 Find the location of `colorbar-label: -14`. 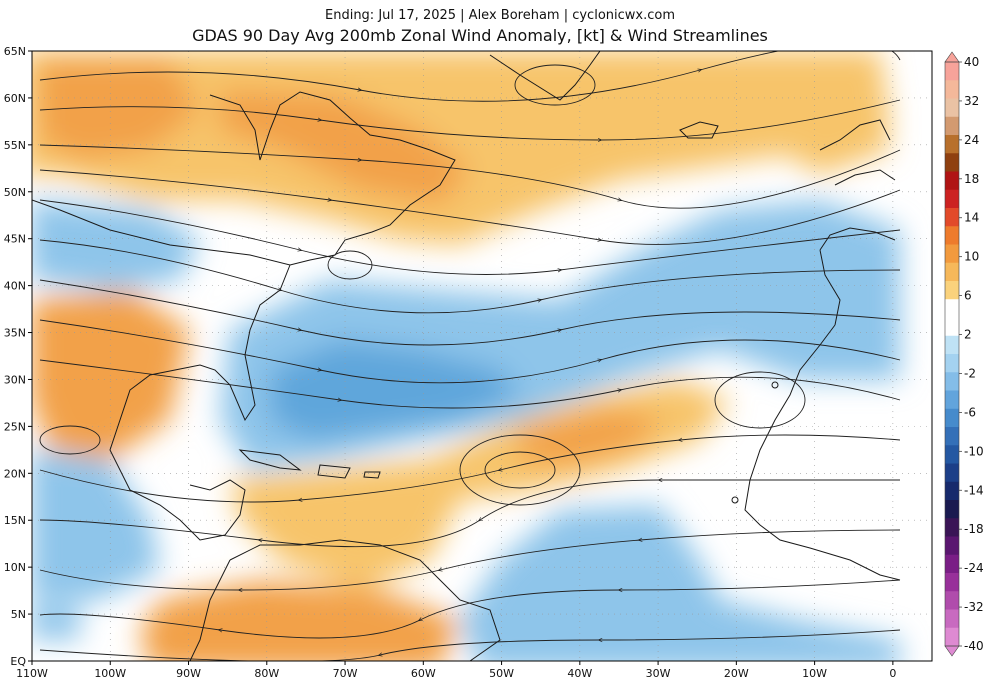

colorbar-label: -14 is located at coordinates (974, 490).